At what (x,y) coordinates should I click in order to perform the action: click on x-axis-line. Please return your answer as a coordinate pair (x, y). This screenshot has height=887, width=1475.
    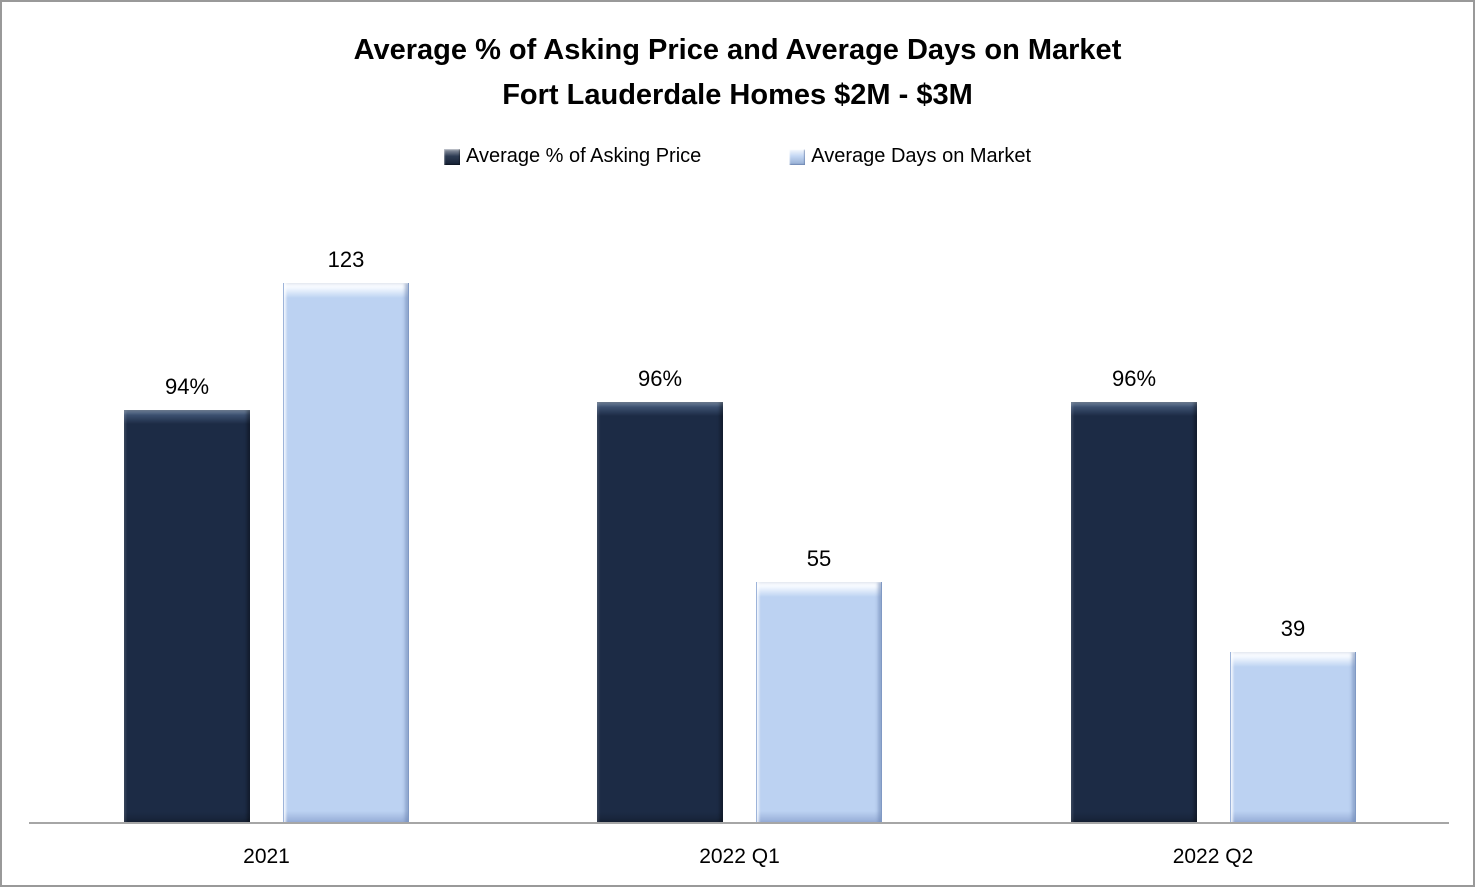
    Looking at the image, I should click on (739, 823).